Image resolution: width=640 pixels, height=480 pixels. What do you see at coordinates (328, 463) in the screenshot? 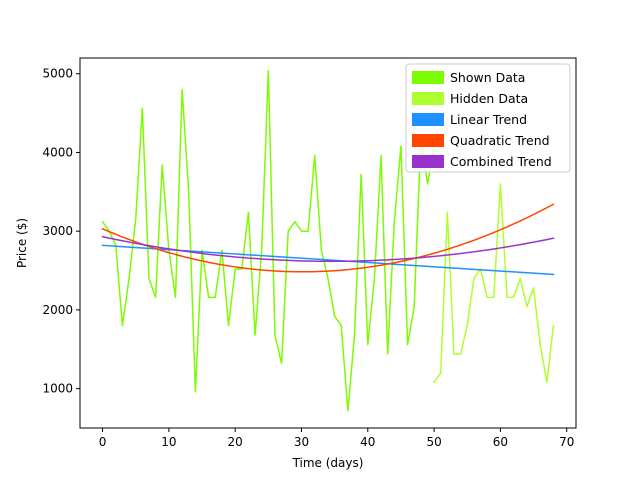
I see `x-axis-title: Time (days)` at bounding box center [328, 463].